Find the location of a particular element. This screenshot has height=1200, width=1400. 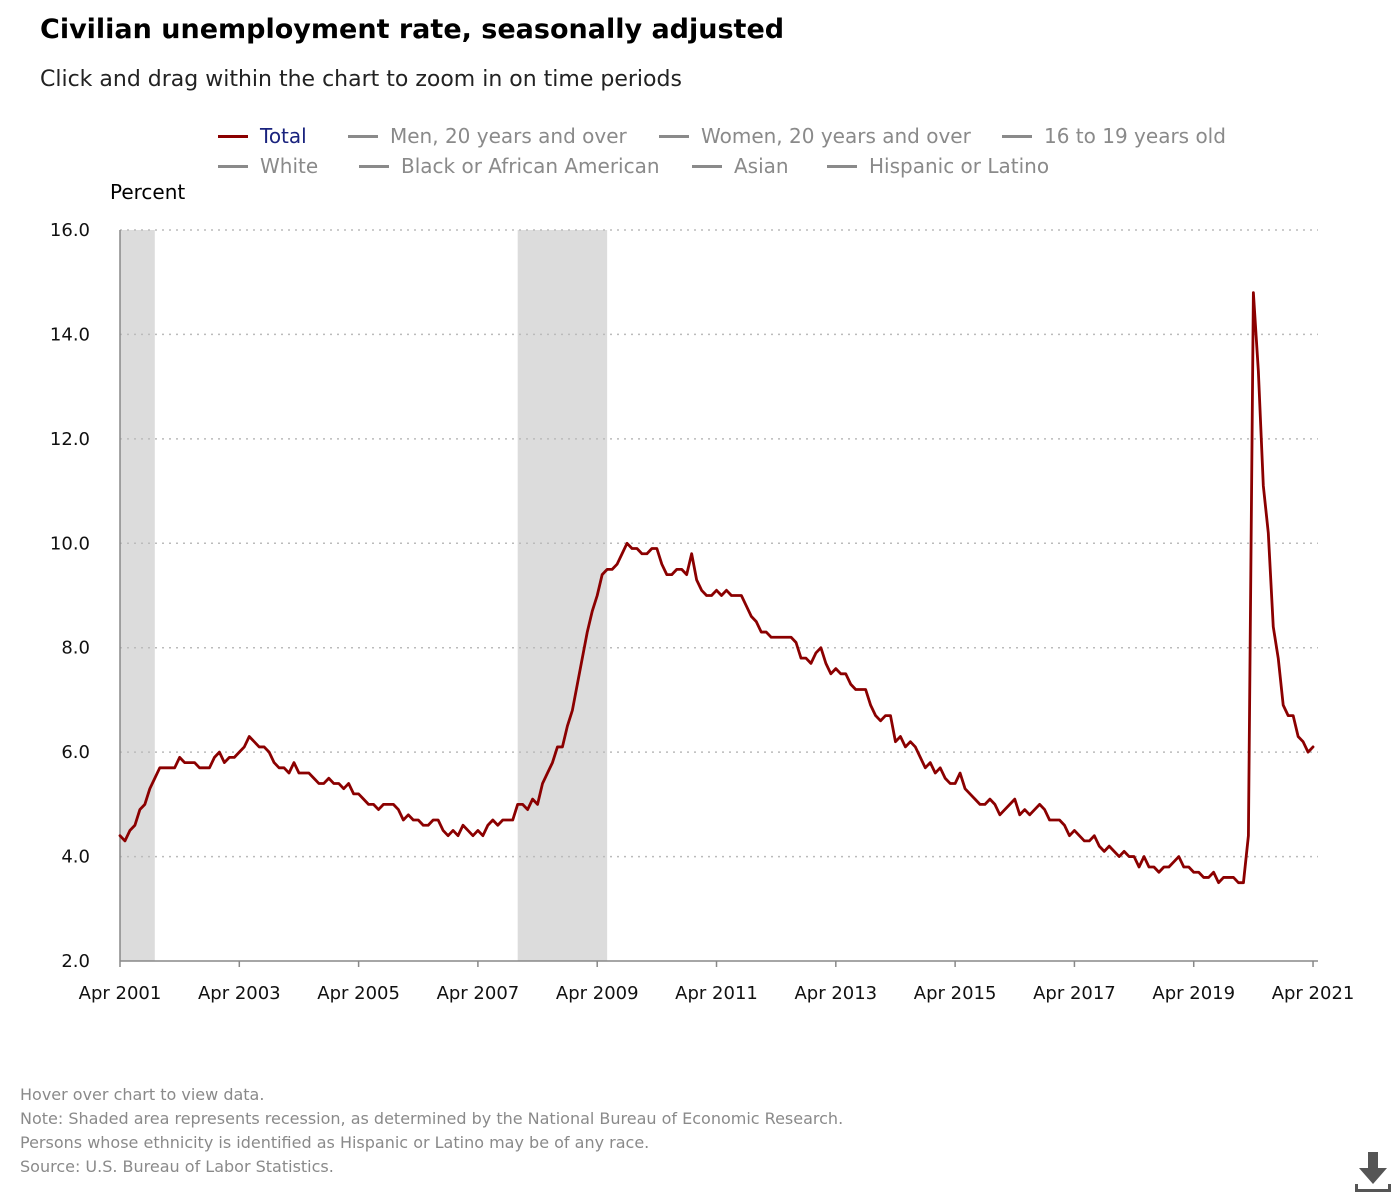

y-tick-label: 12.0 is located at coordinates (70, 439).